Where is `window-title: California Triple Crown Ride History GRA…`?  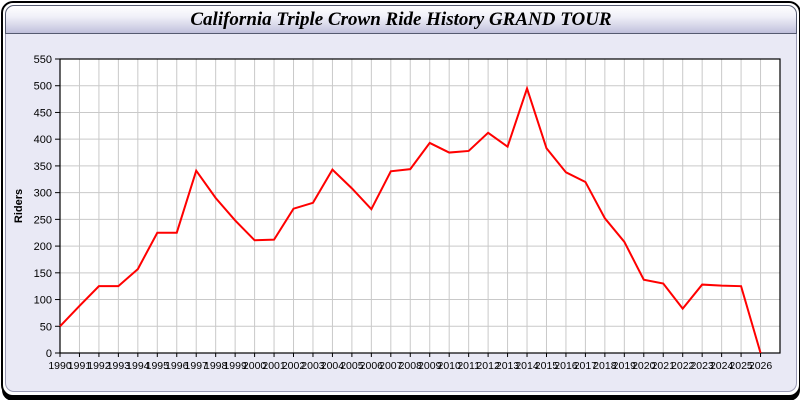 window-title: California Triple Crown Ride History GRA… is located at coordinates (401, 19).